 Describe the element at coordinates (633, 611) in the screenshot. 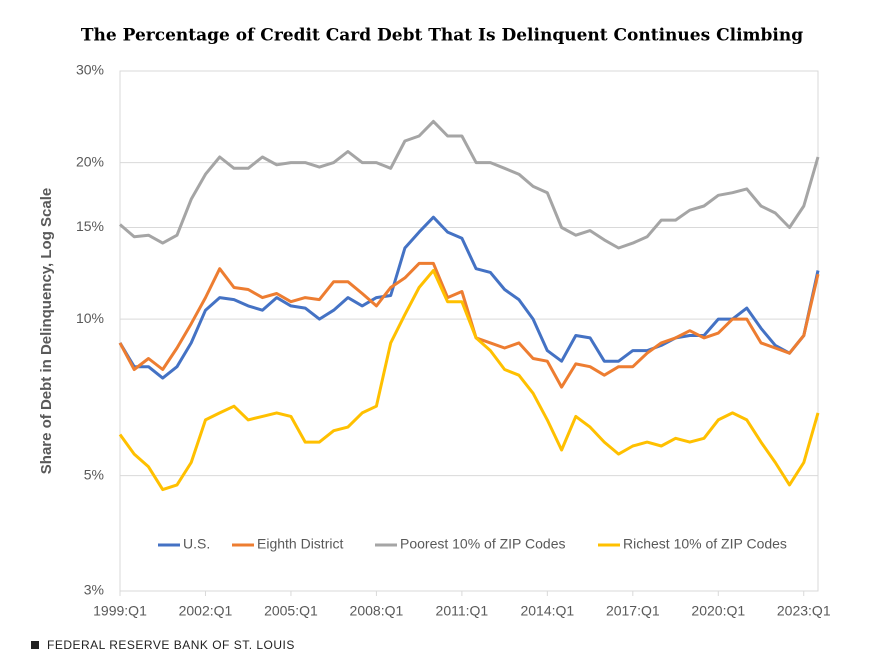

I see `x-tick-label: 2017:Q1` at that location.